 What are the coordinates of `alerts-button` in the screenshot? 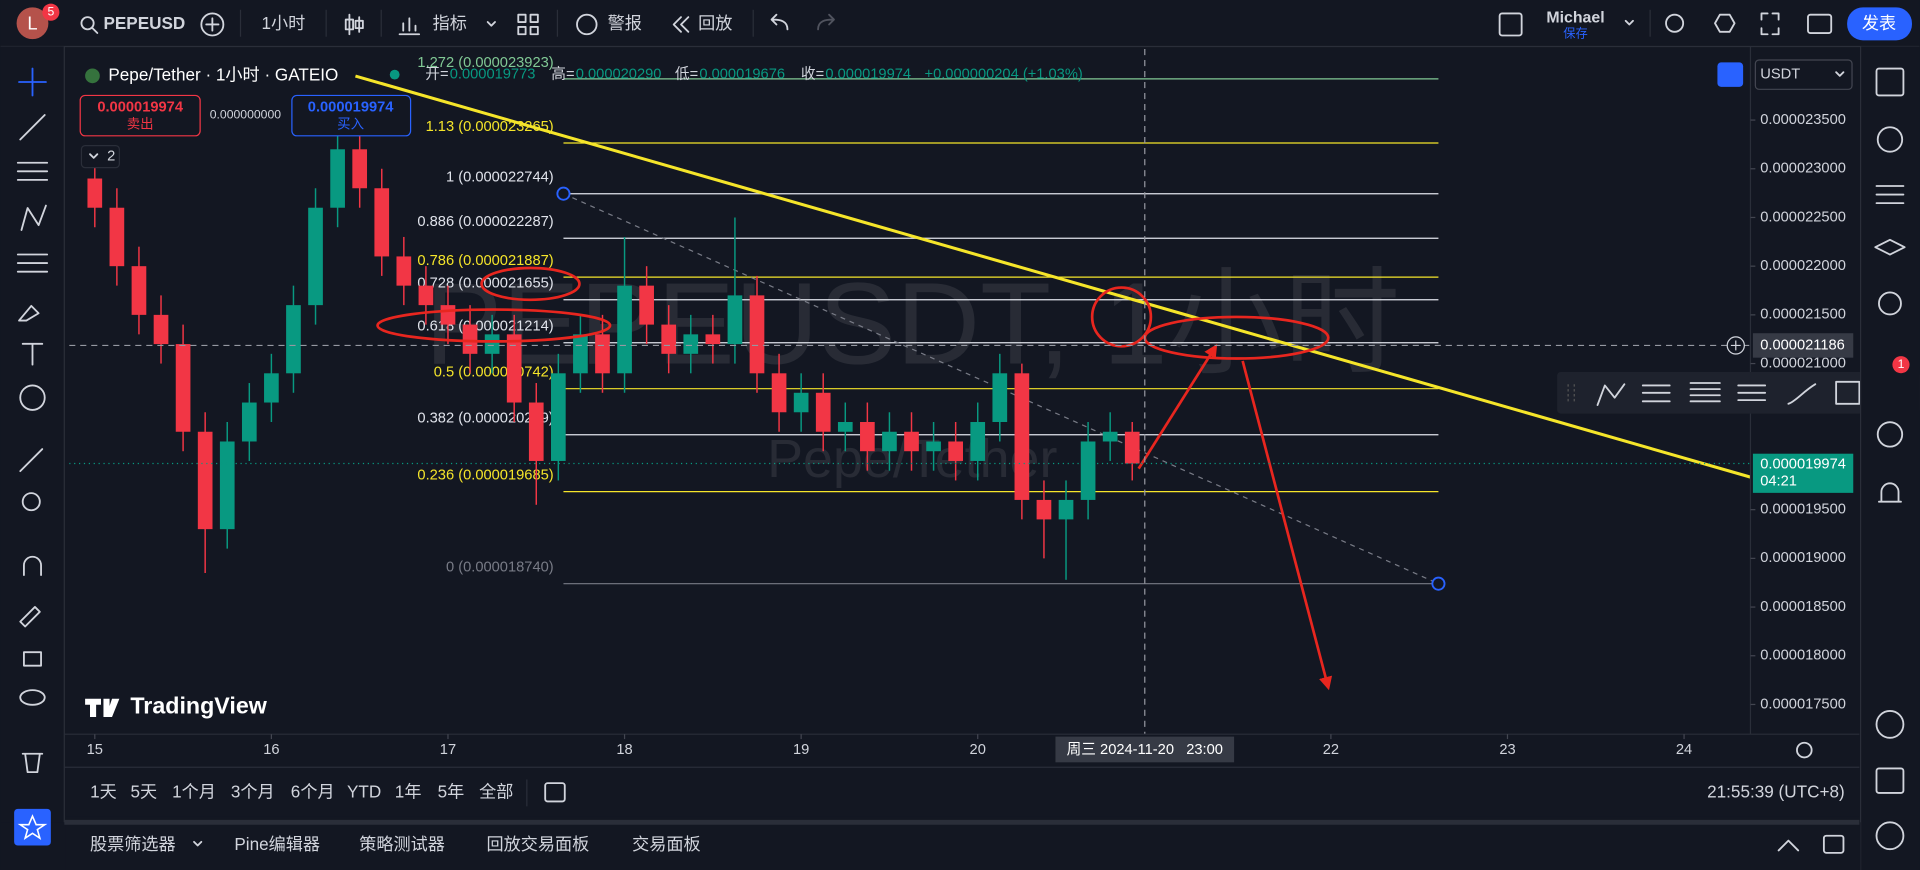 It's located at (1890, 139).